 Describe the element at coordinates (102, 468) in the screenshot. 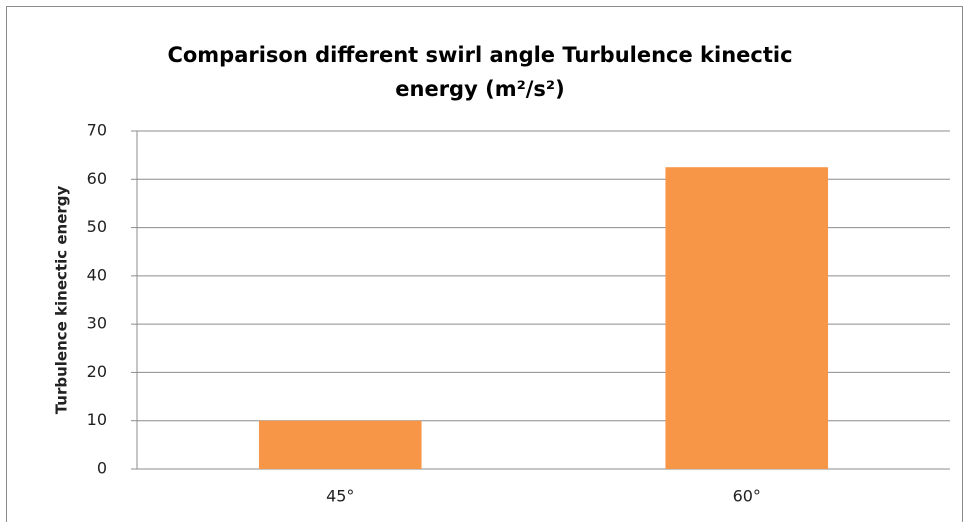

I see `y-tick-label: 0` at that location.